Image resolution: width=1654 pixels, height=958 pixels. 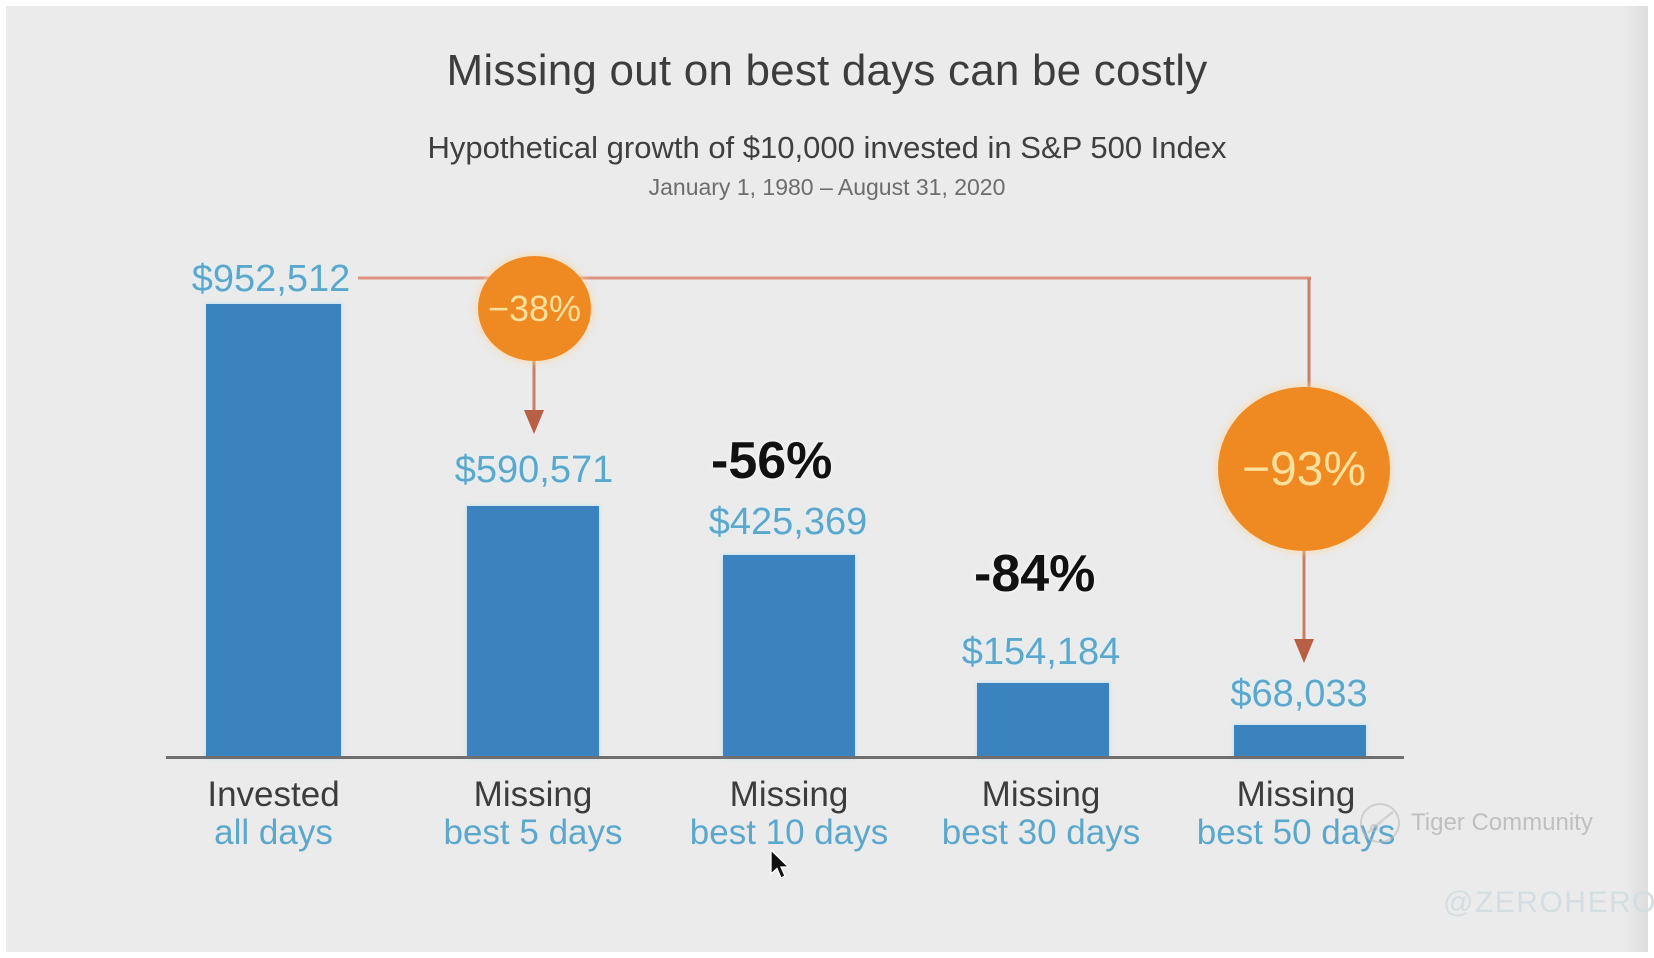 I want to click on category-label-line2: best 30 days, so click(x=1041, y=832).